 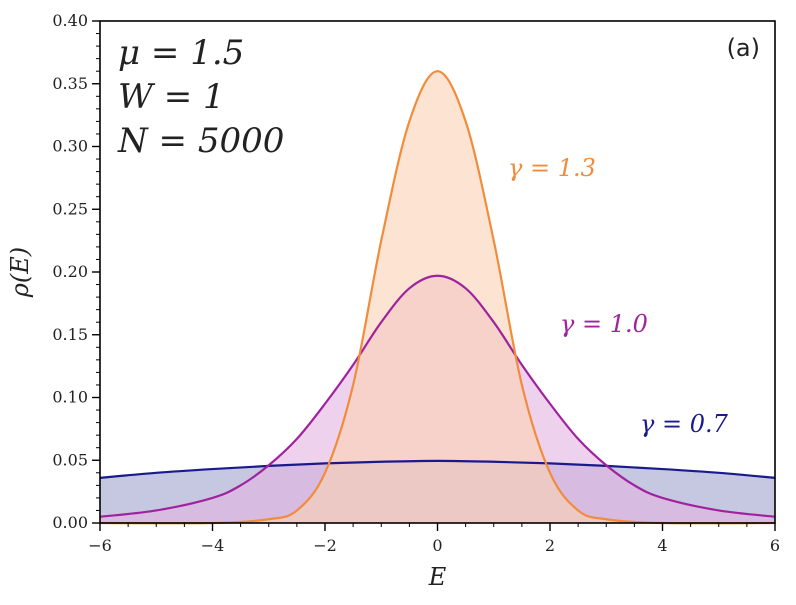 I want to click on y-tick-label: 0.20, so click(x=70, y=271).